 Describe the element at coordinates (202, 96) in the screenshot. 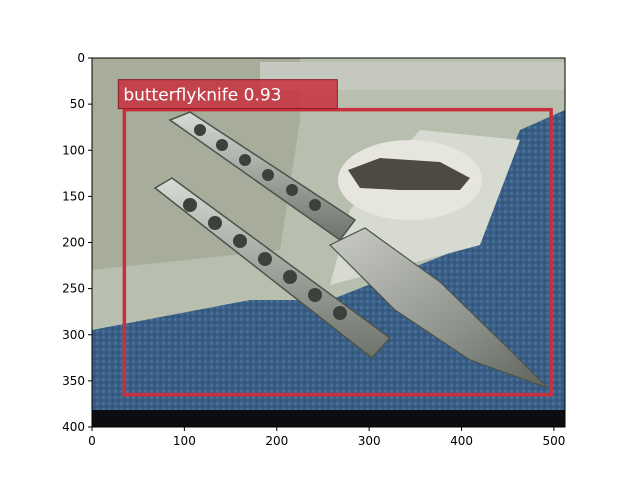

I see `detection-label: butterflyknife 0.93` at that location.